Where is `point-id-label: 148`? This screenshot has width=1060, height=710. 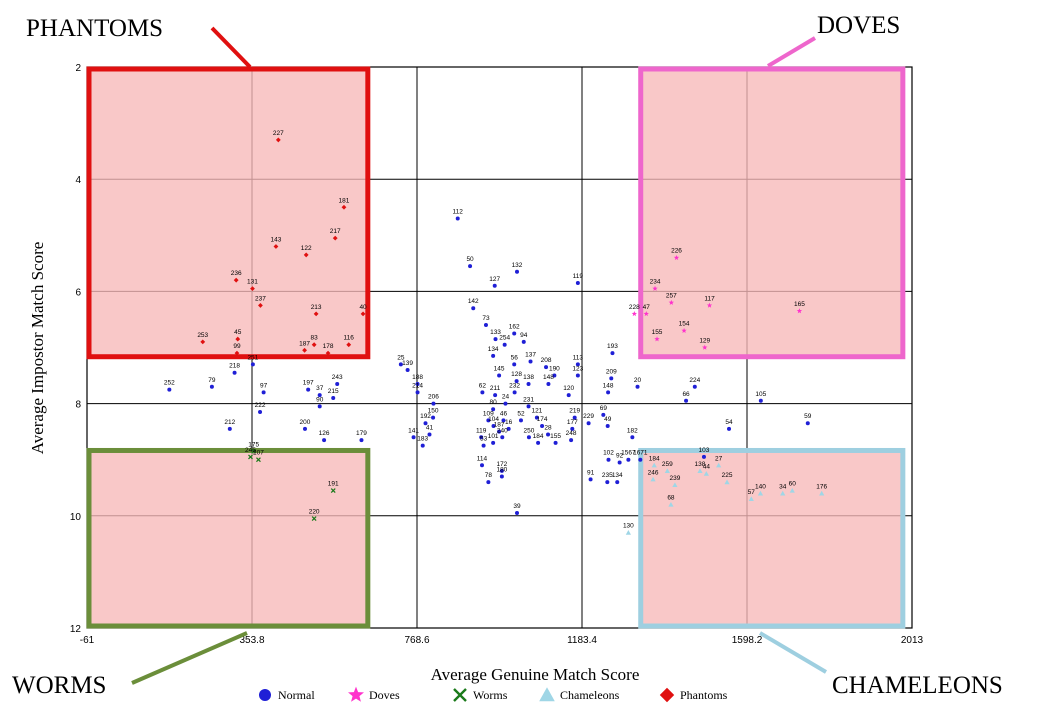 point-id-label: 148 is located at coordinates (608, 385).